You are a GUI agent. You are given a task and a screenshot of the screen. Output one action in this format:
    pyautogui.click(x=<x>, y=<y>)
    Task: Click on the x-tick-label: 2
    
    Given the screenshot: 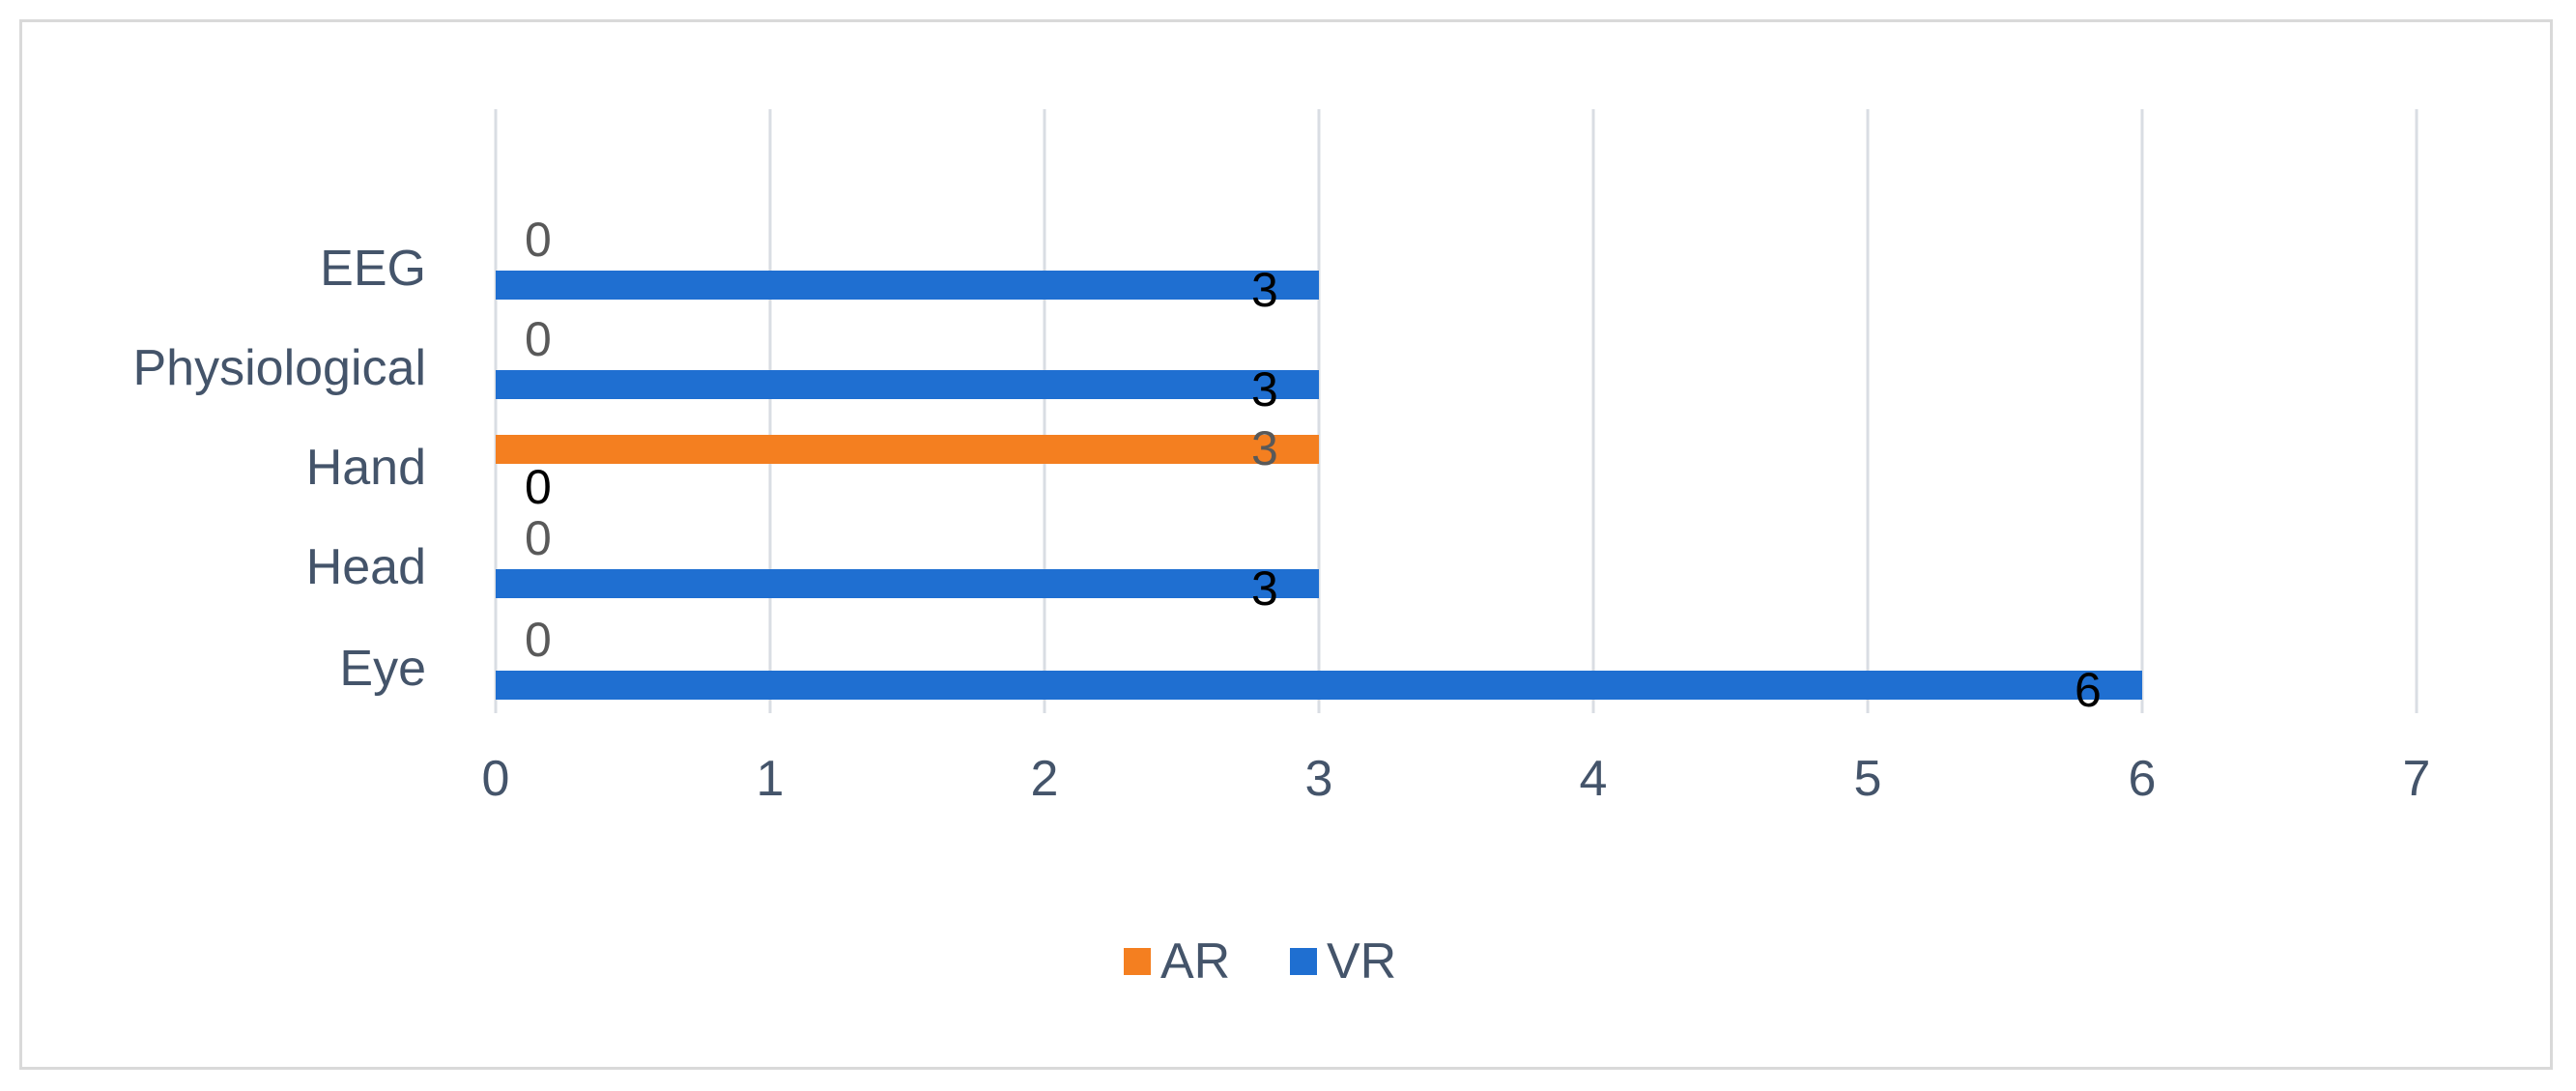 What is the action you would take?
    pyautogui.click(x=1045, y=779)
    